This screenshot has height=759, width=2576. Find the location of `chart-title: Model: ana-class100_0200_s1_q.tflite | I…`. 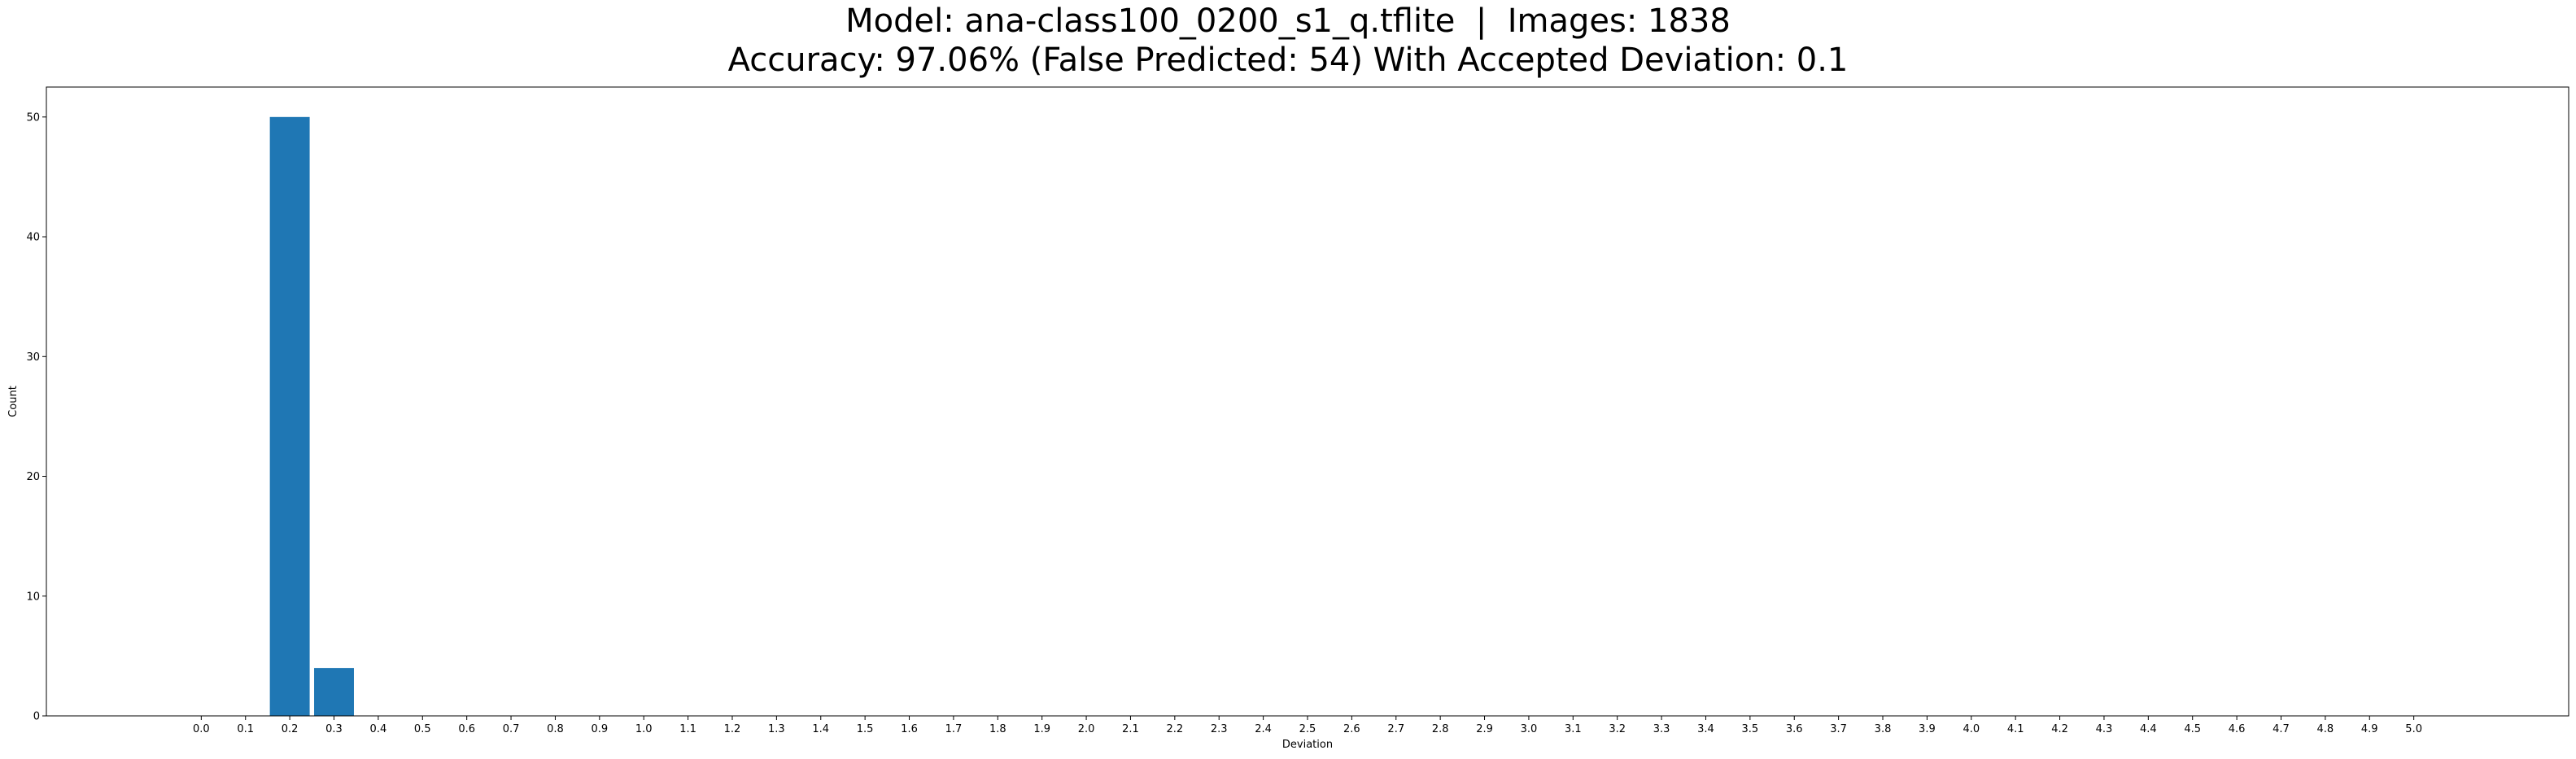

chart-title: Model: ana-class100_0200_s1_q.tflite | I… is located at coordinates (1288, 41).